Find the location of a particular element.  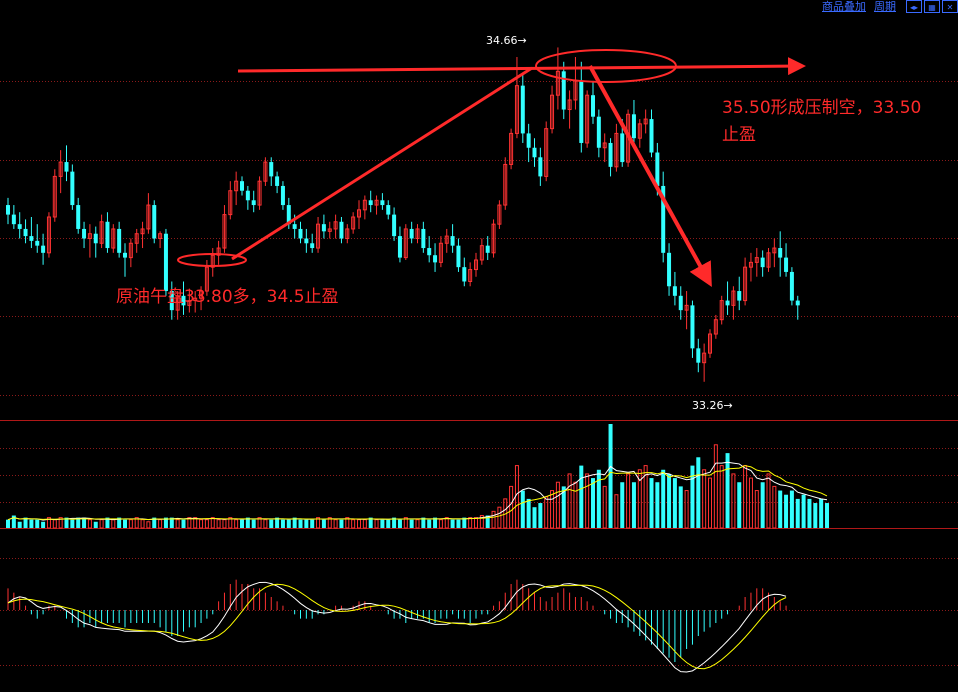

overlay-button: 商品叠加 is located at coordinates (844, 6).